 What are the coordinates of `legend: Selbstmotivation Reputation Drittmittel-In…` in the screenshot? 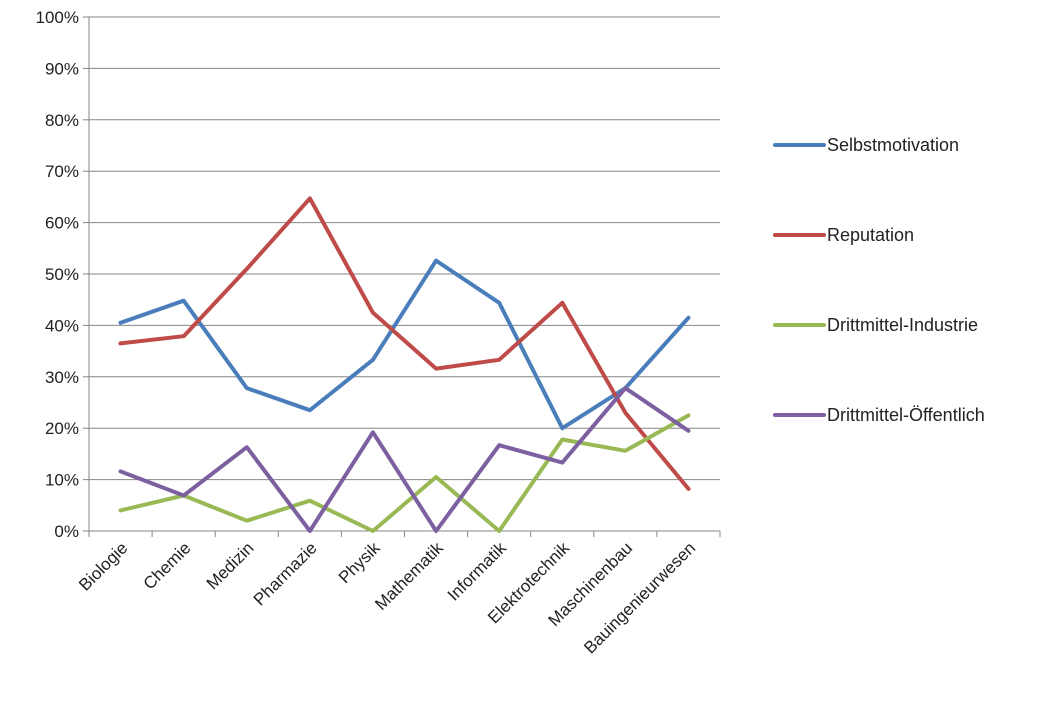 It's located at (879, 280).